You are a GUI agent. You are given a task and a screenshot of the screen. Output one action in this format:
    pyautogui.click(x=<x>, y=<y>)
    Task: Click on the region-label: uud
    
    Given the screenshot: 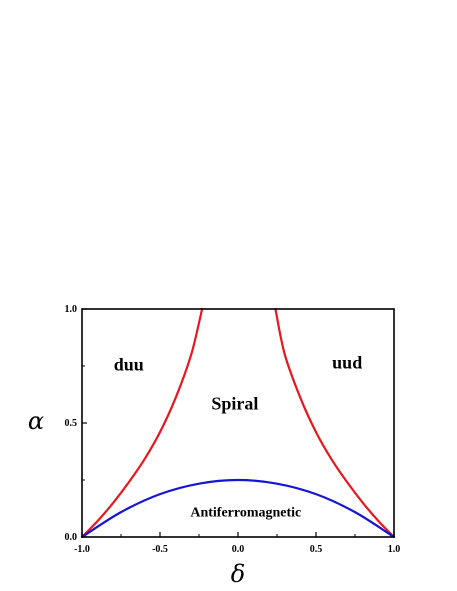 What is the action you would take?
    pyautogui.click(x=347, y=362)
    